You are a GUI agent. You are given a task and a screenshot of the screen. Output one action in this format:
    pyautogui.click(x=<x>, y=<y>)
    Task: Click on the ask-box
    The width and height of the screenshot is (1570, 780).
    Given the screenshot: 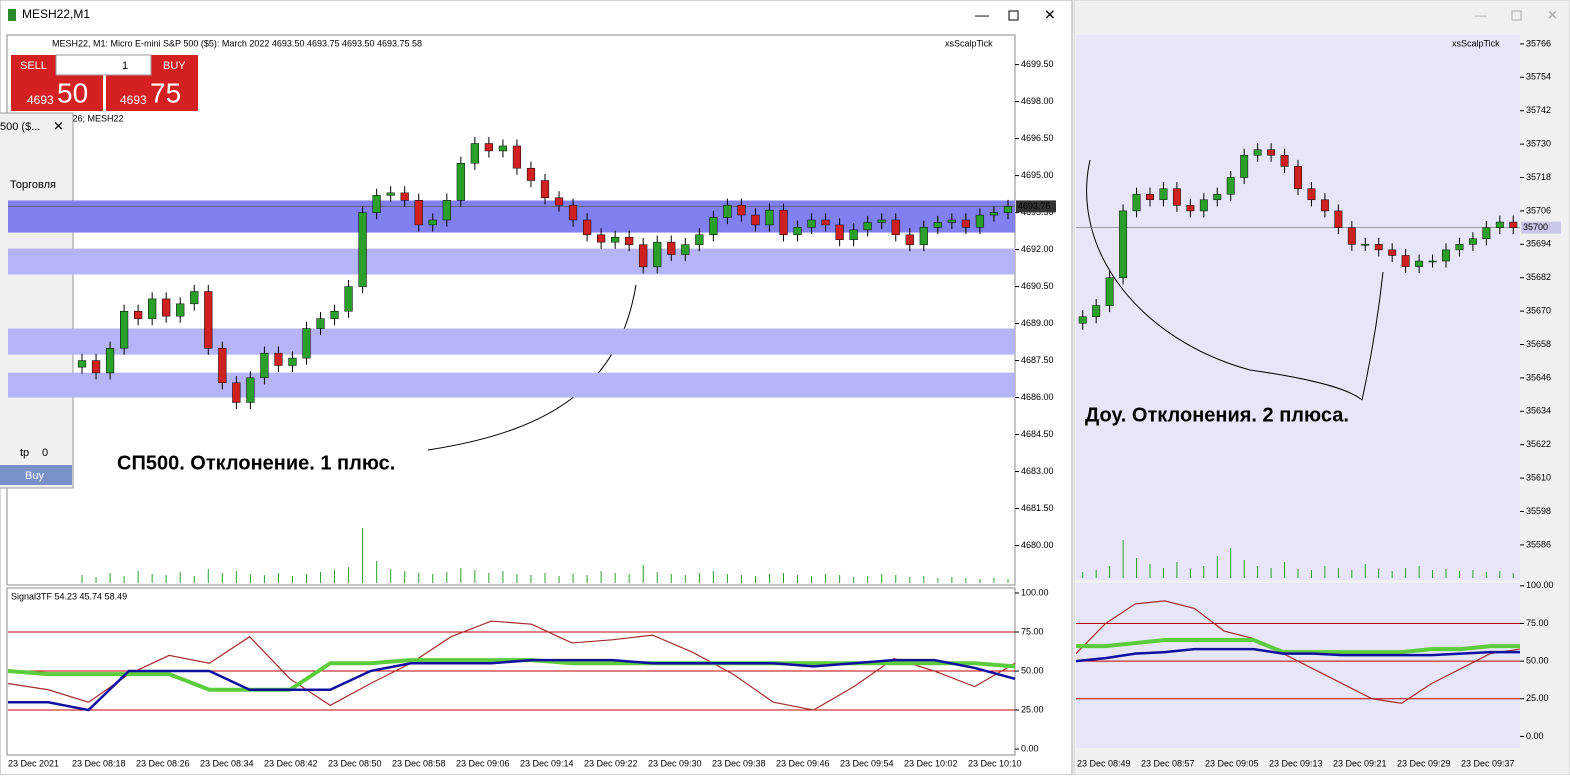 What is the action you would take?
    pyautogui.click(x=152, y=94)
    